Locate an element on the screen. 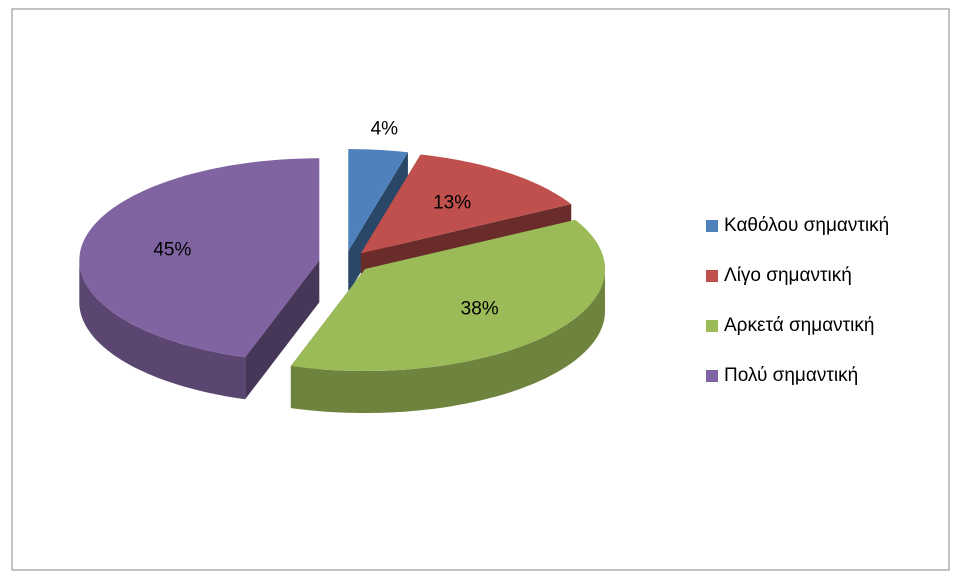  data-label: 45% is located at coordinates (172, 249).